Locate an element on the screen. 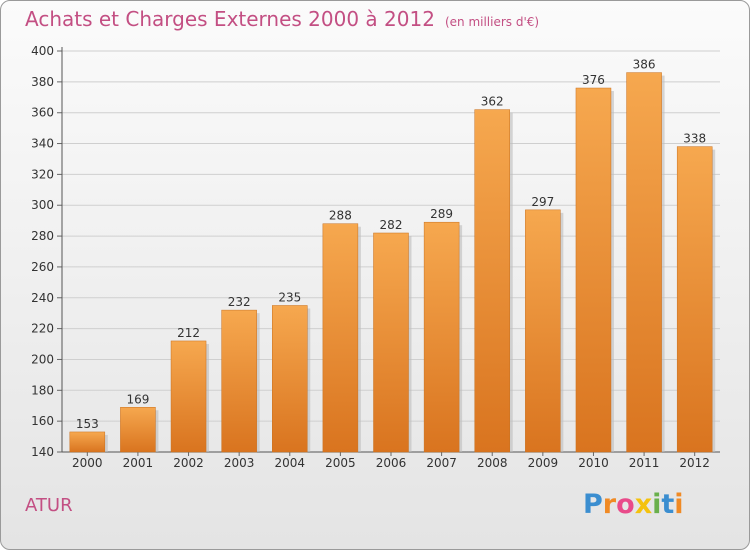 This screenshot has width=750, height=550. y-tick-label: 340 is located at coordinates (42, 144).